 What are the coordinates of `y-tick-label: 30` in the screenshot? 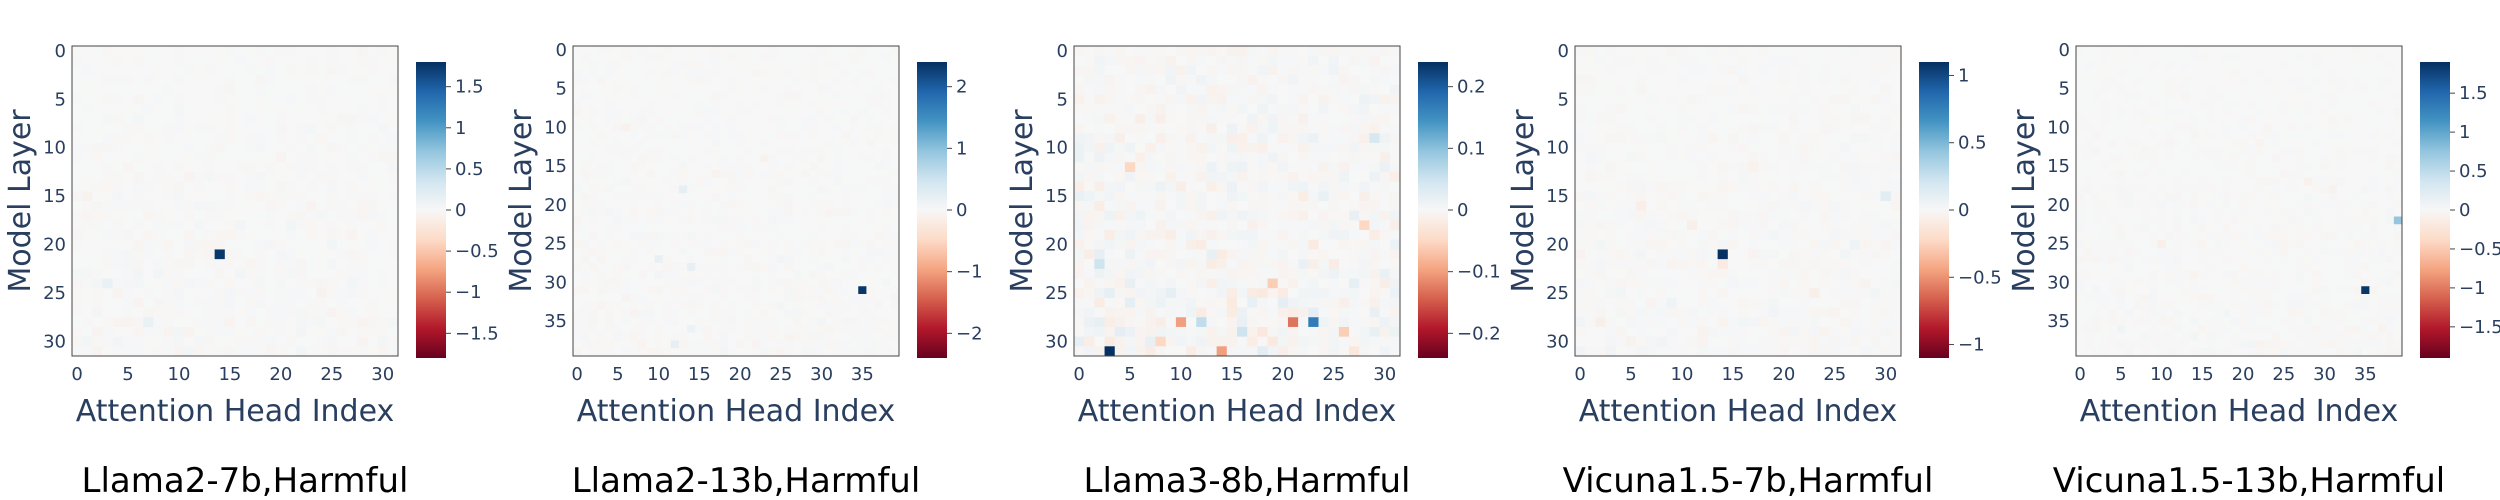 It's located at (1557, 341).